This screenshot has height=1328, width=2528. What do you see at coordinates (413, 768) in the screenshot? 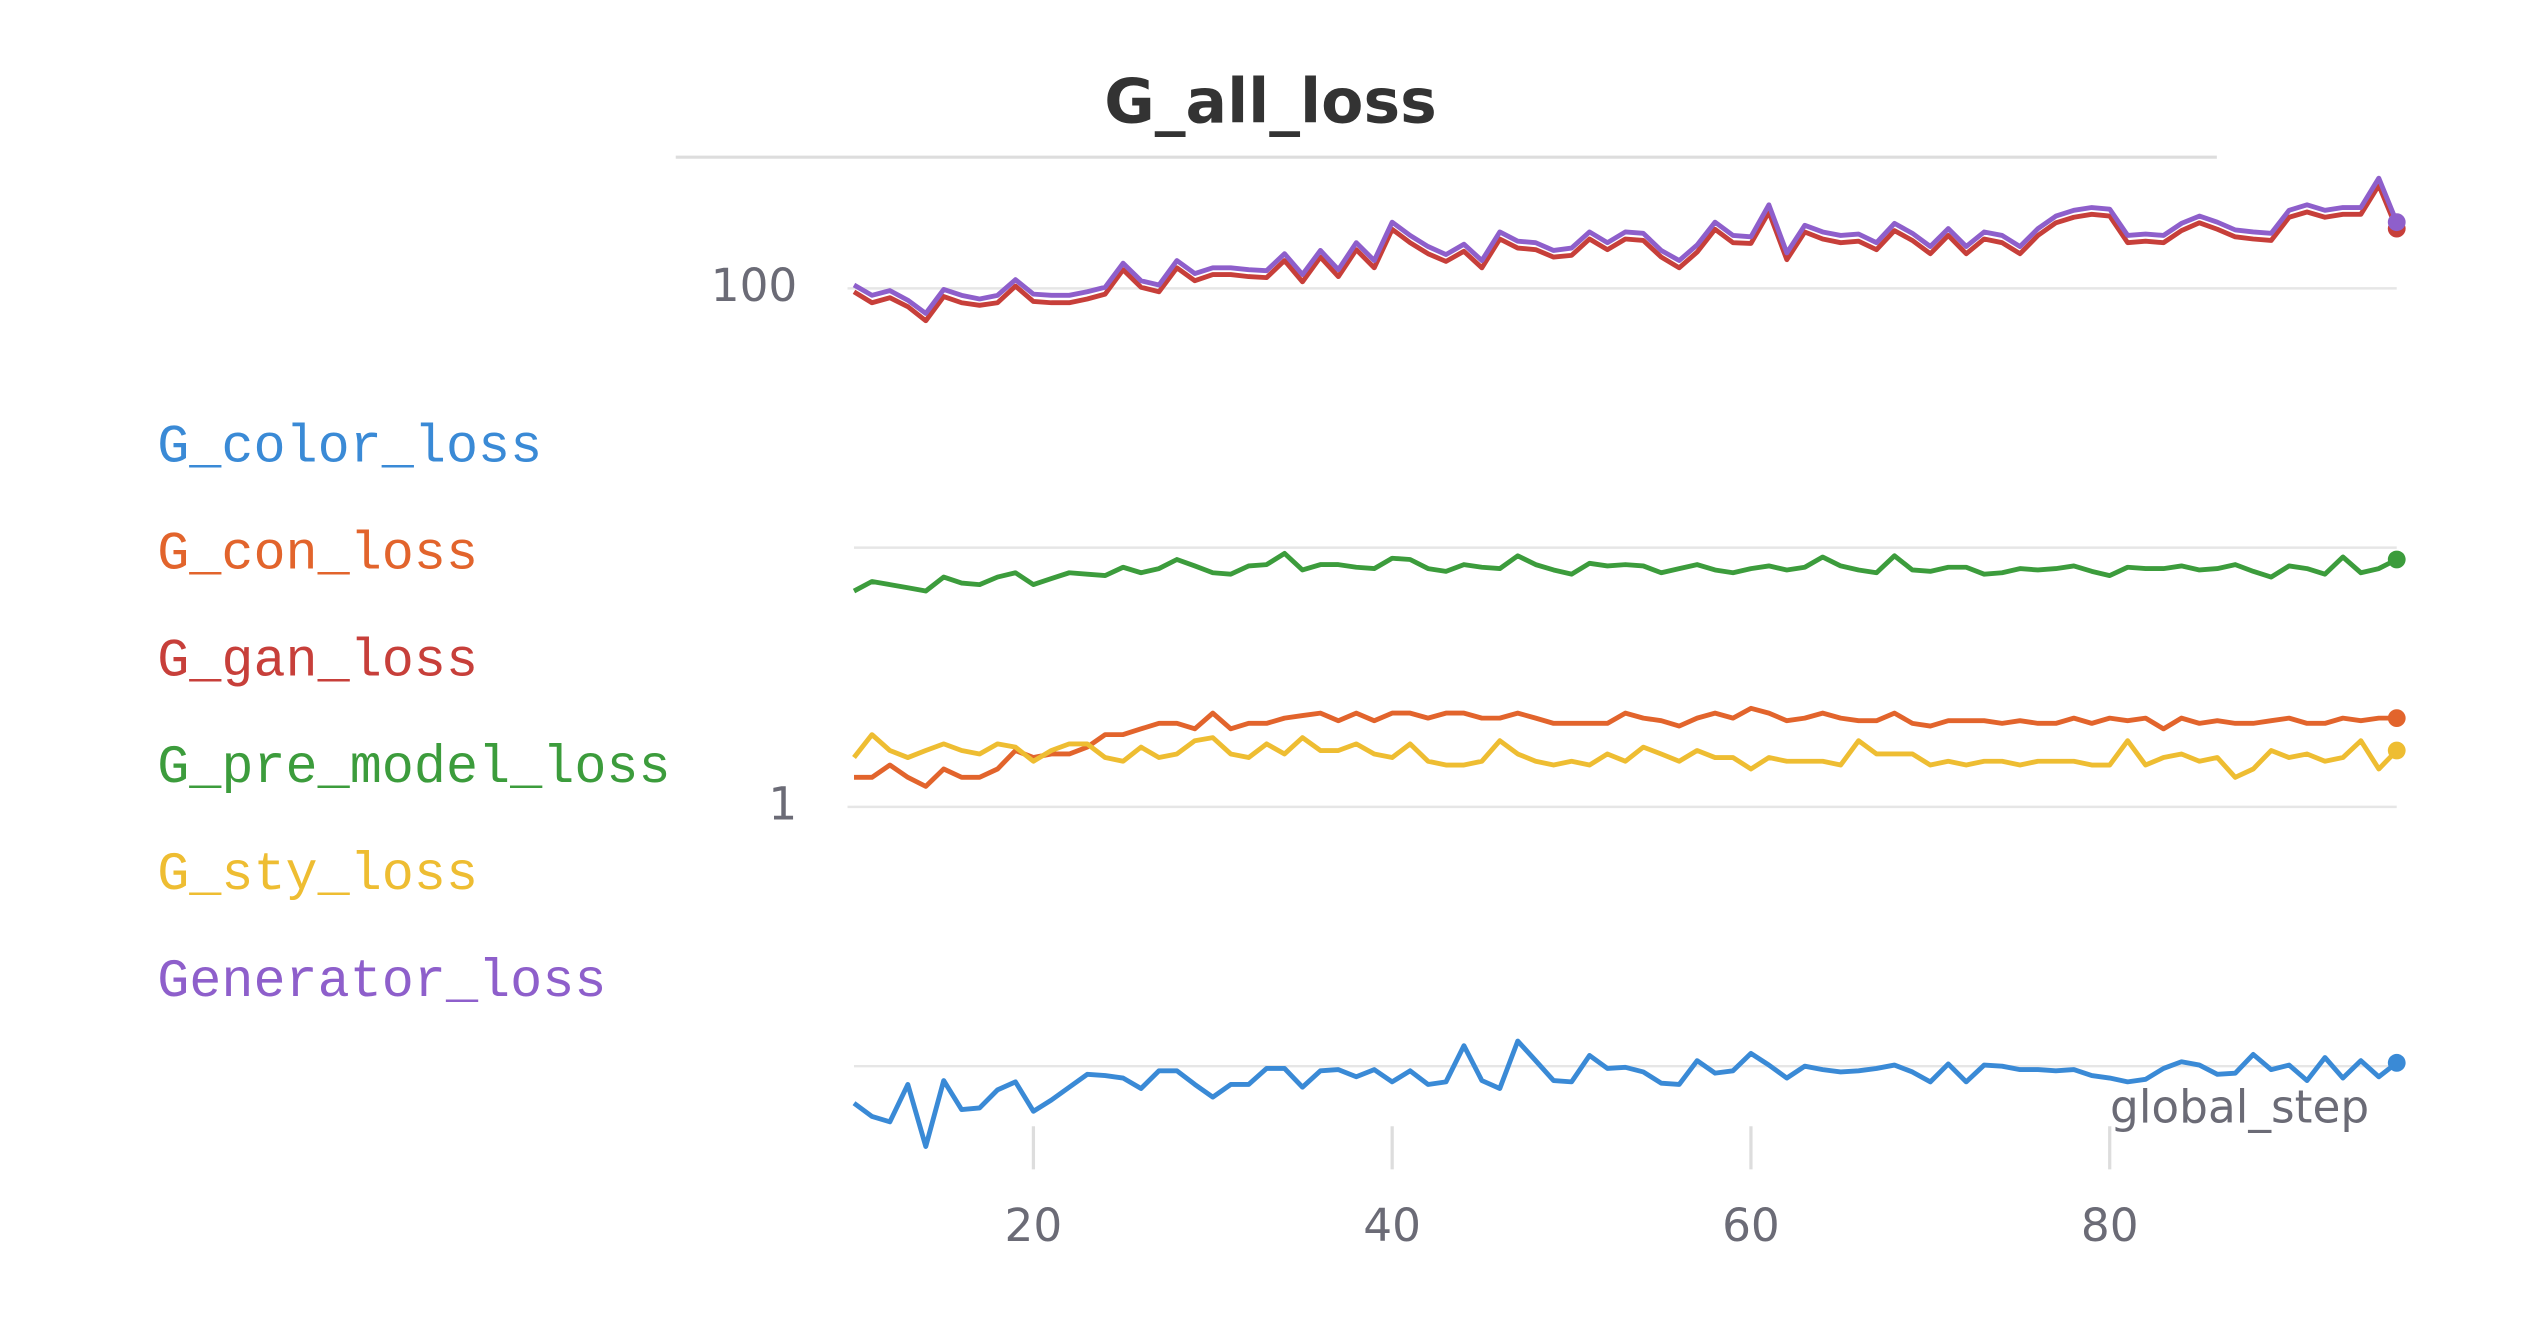
I see `legend-entry: G_pre_model_loss` at bounding box center [413, 768].